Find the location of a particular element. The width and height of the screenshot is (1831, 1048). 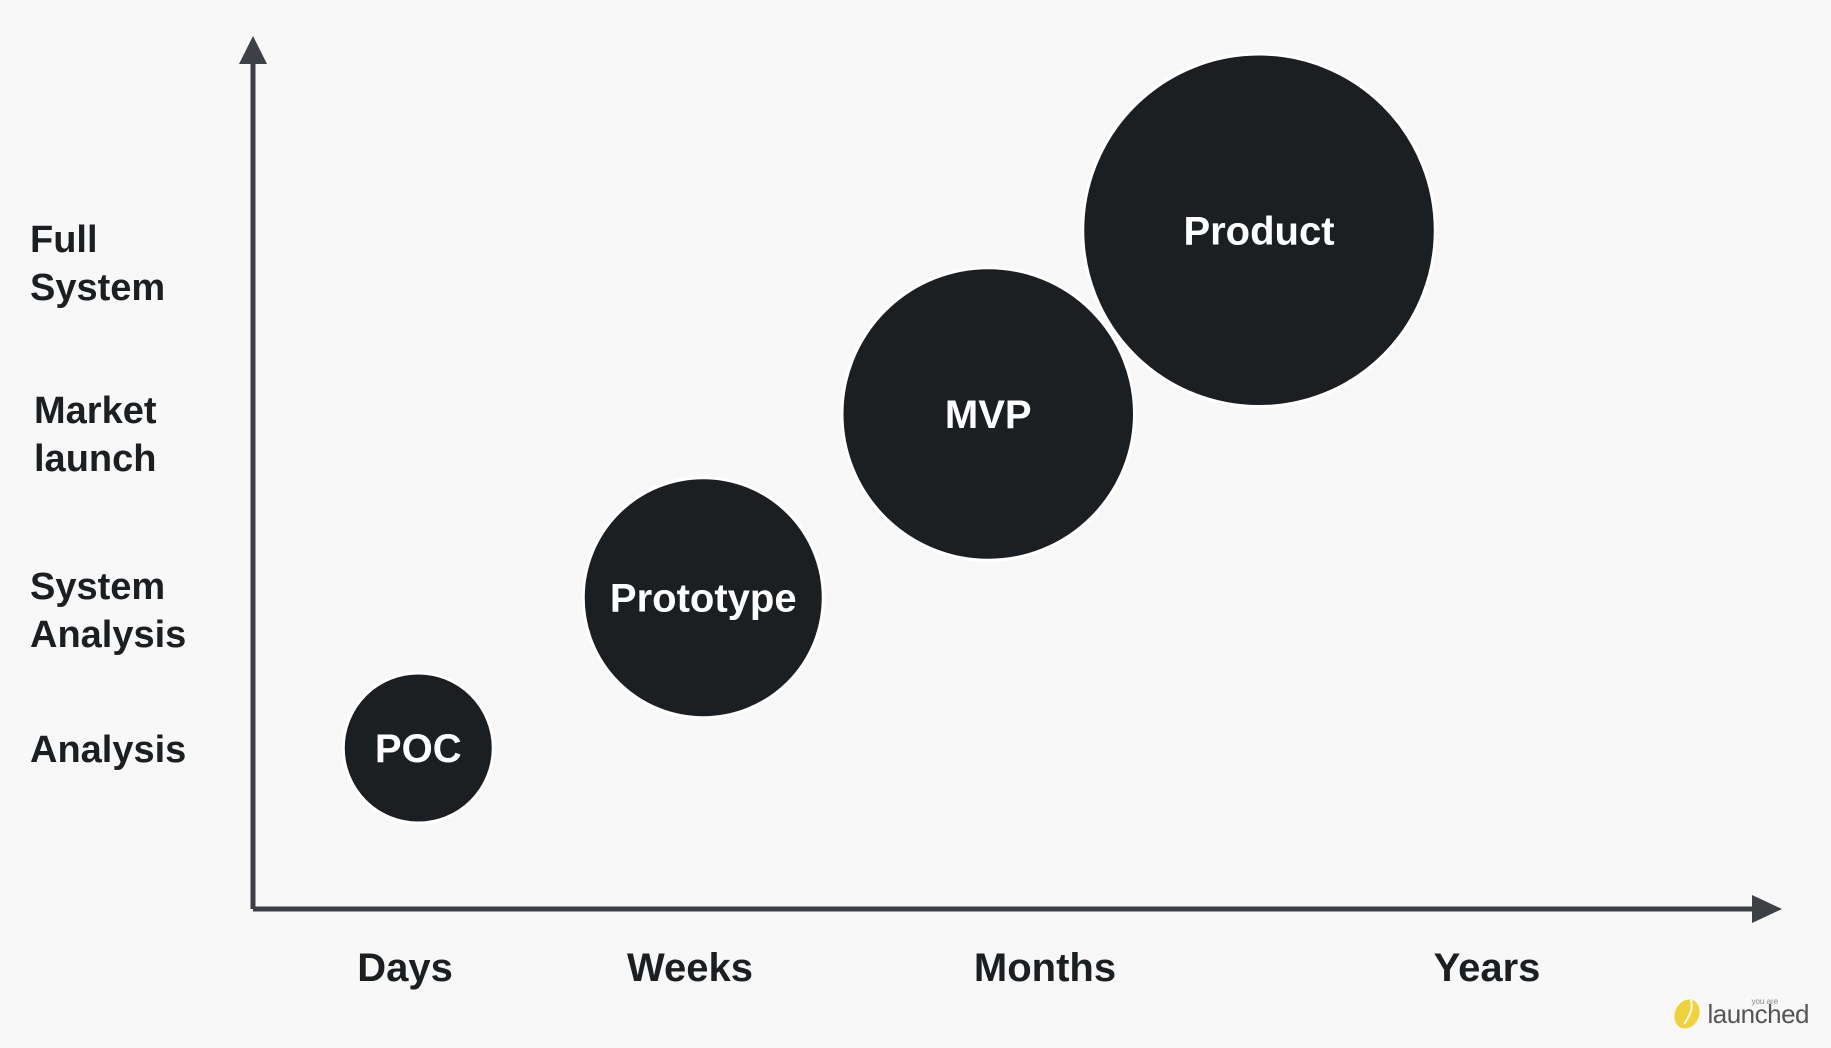

bubble-label: Product is located at coordinates (1258, 231).